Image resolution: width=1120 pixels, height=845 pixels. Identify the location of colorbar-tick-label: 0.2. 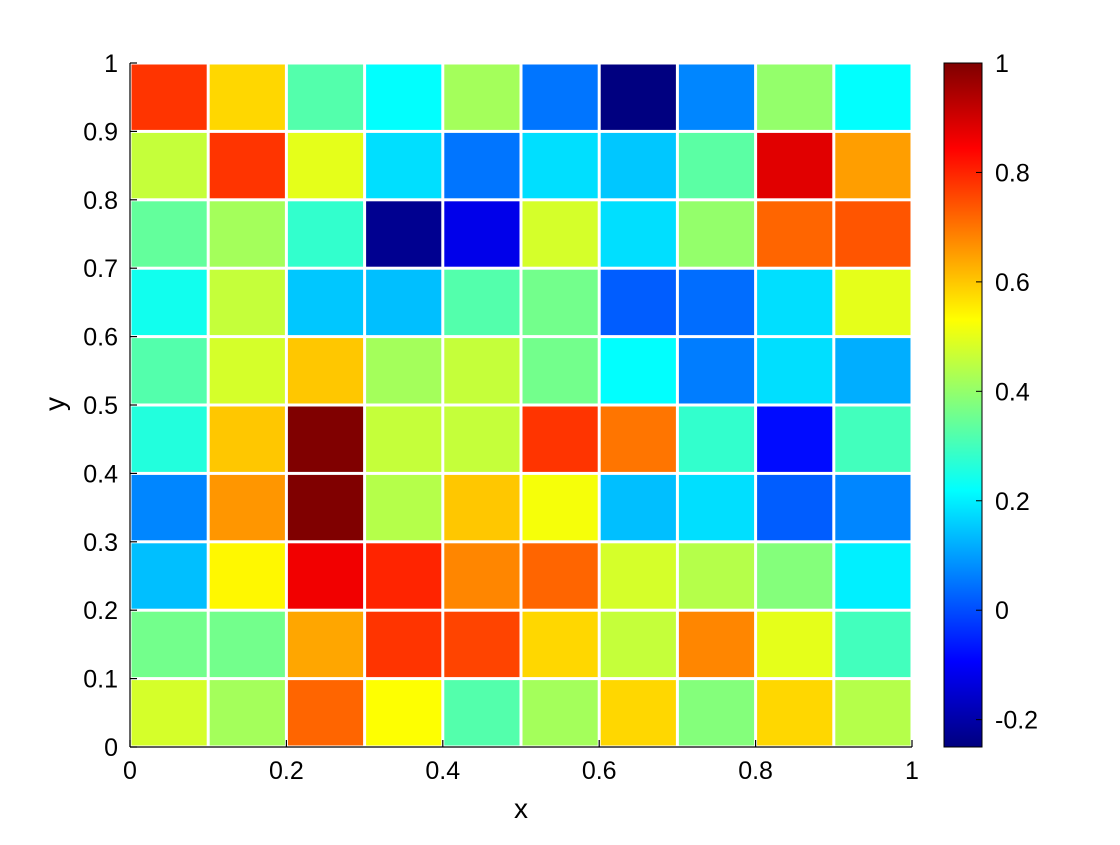
(1012, 502).